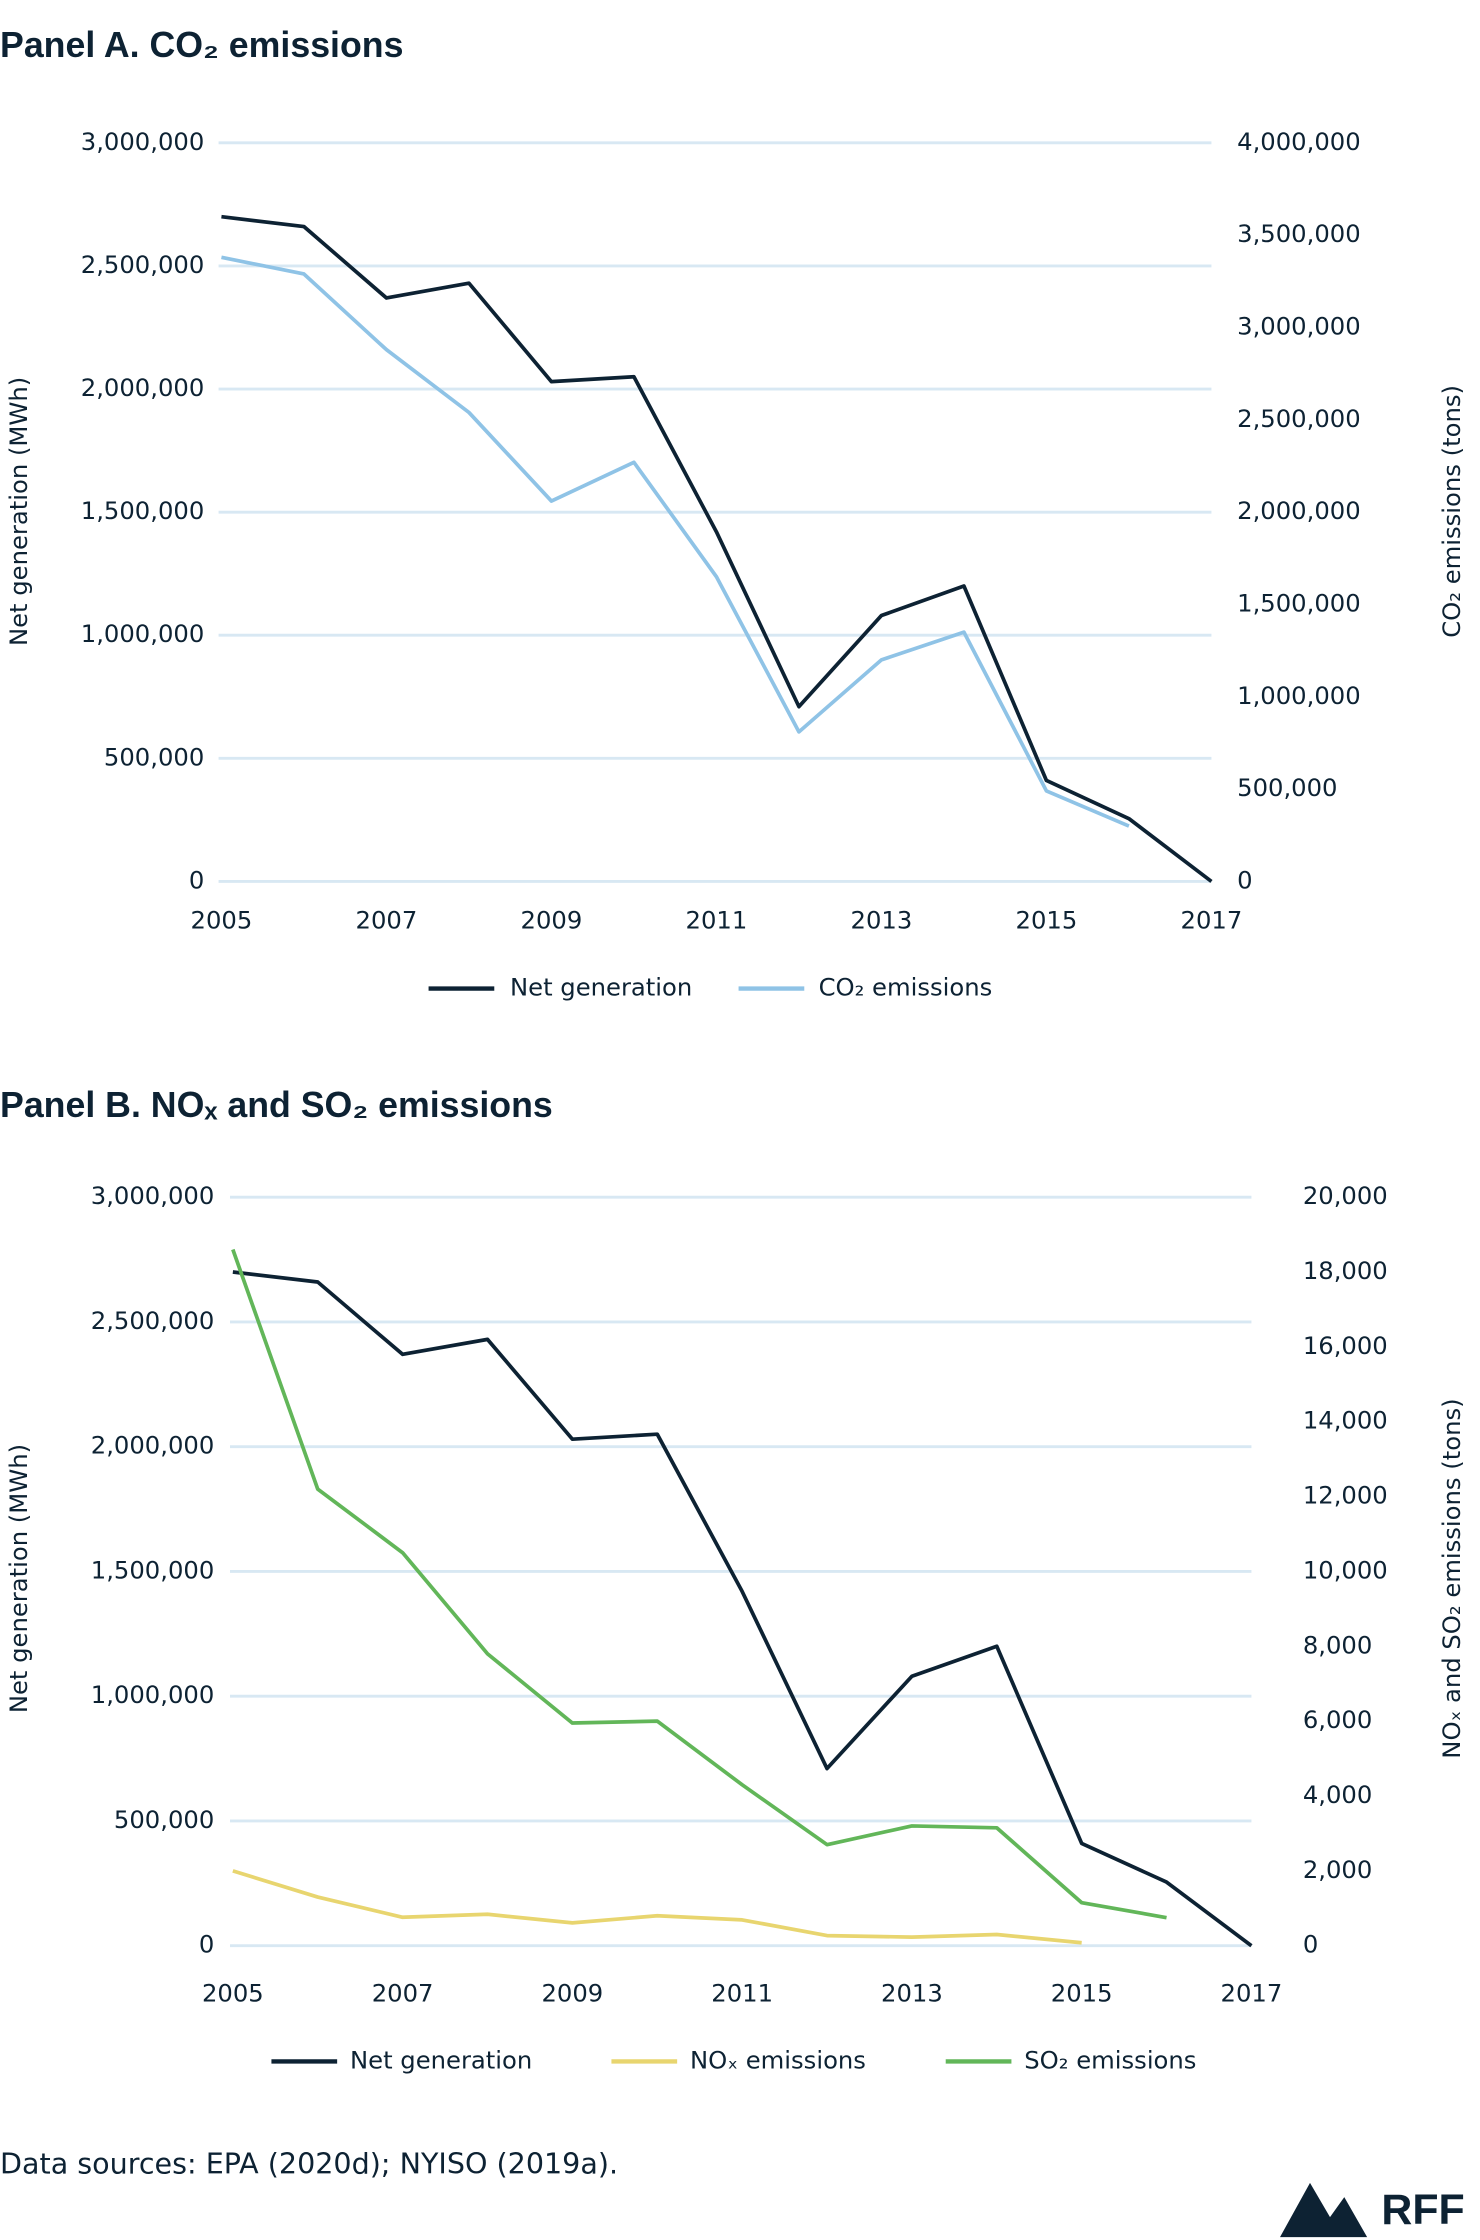 This screenshot has height=2240, width=1480. Describe the element at coordinates (201, 45) in the screenshot. I see `chart-title: Panel A. CO₂ emissions` at that location.